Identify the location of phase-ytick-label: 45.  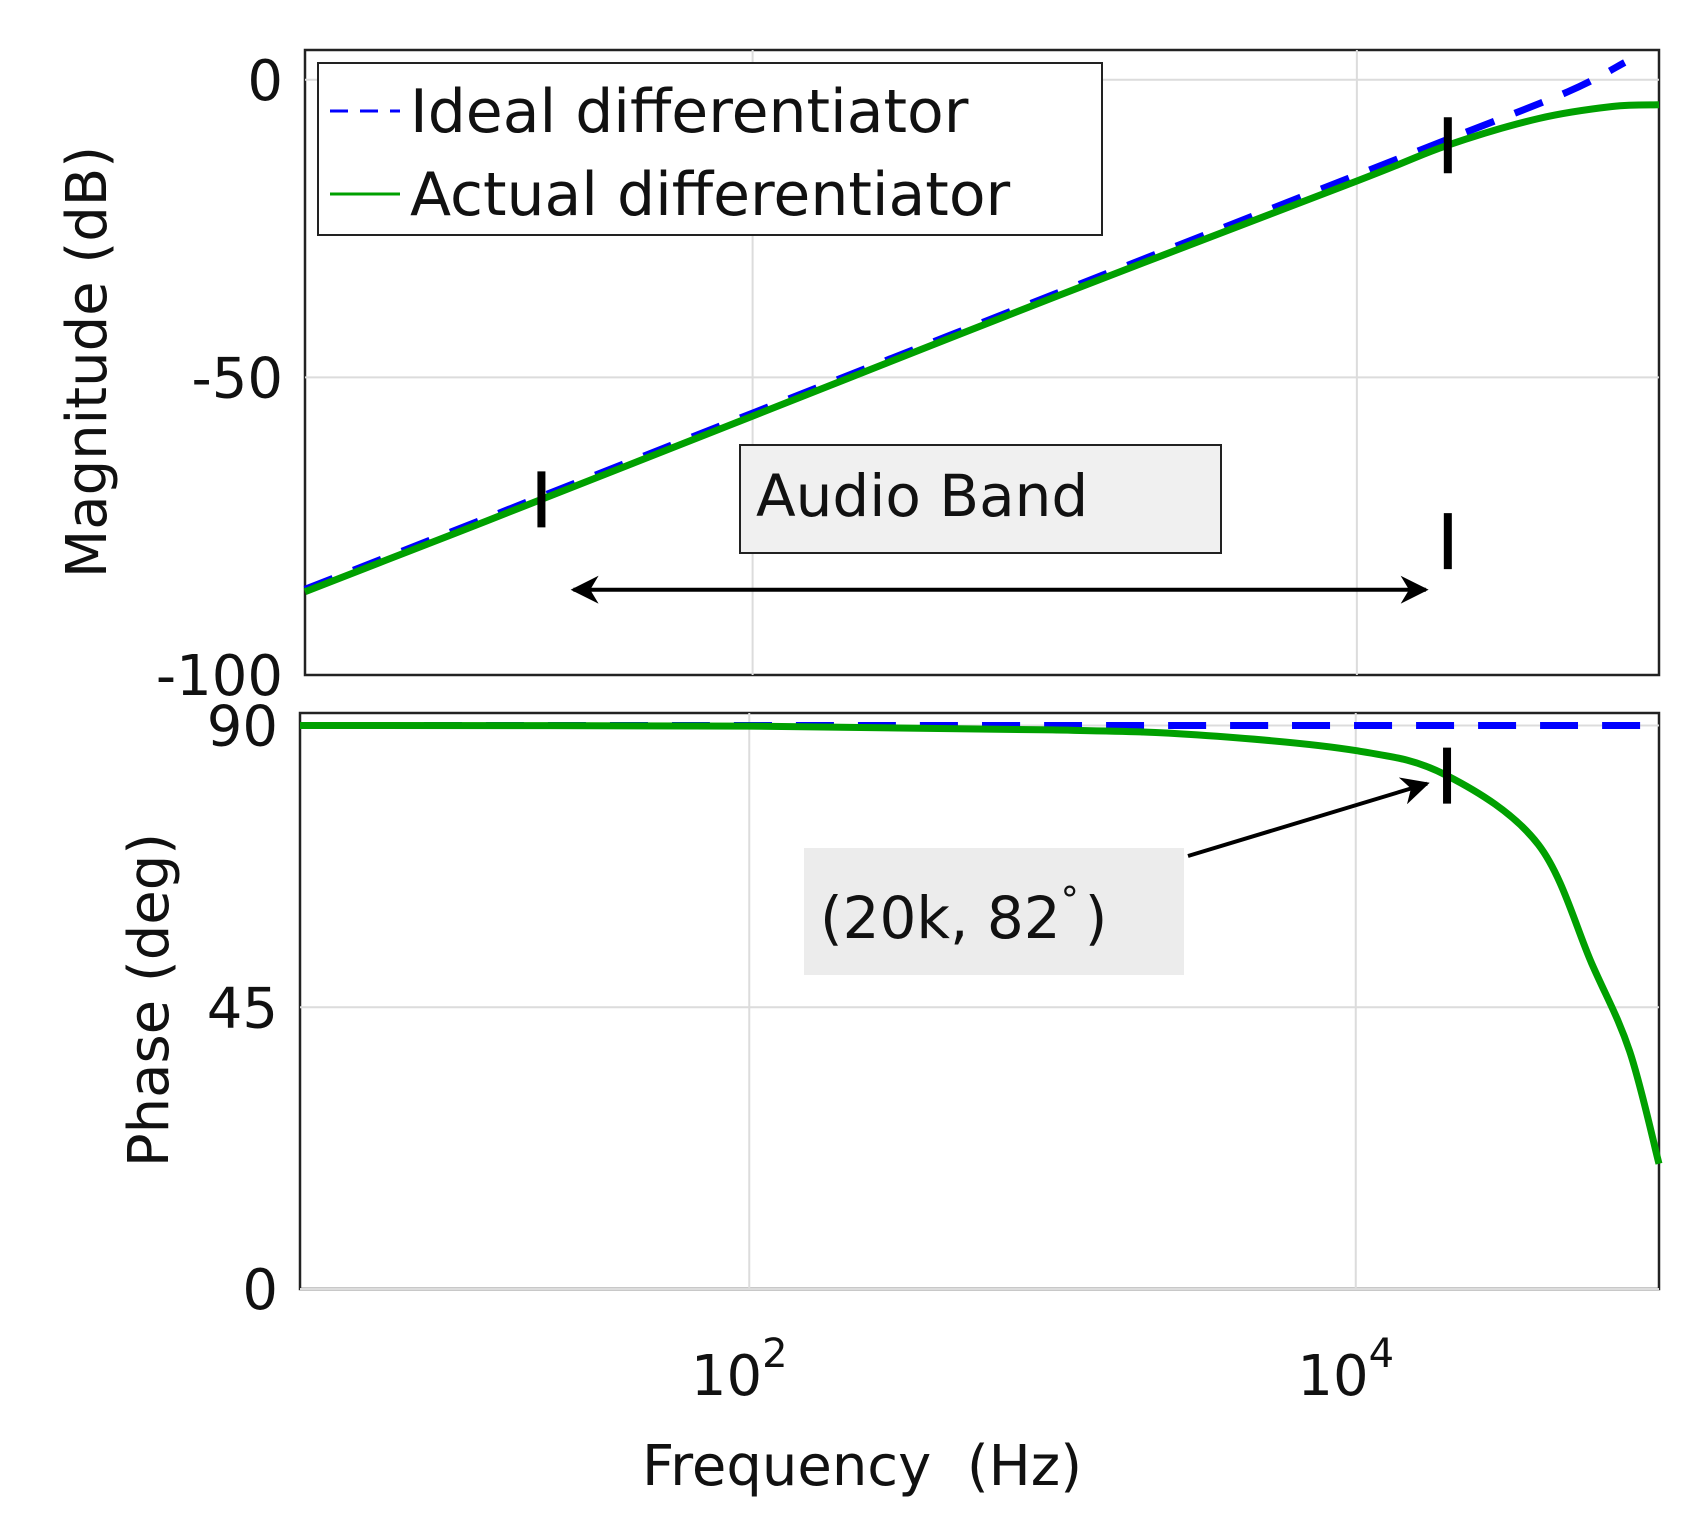
(242, 1008).